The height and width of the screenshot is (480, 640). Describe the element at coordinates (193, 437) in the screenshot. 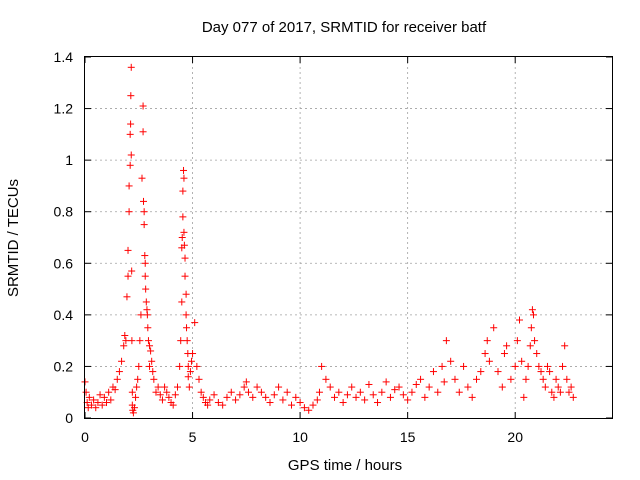

I see `x-tick-label: 5` at that location.